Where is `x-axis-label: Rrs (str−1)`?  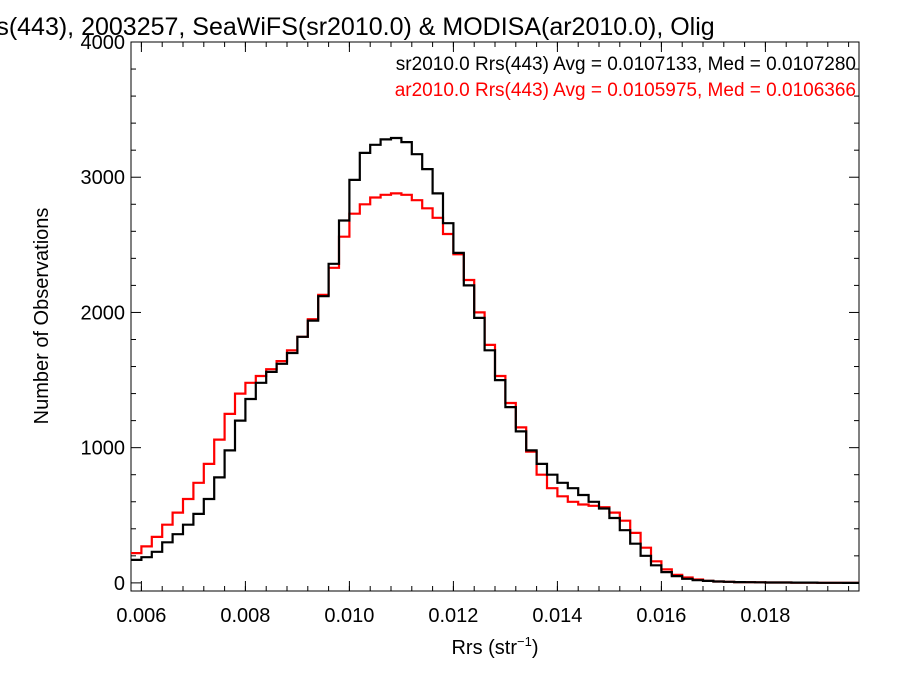
x-axis-label: Rrs (str−1) is located at coordinates (494, 646).